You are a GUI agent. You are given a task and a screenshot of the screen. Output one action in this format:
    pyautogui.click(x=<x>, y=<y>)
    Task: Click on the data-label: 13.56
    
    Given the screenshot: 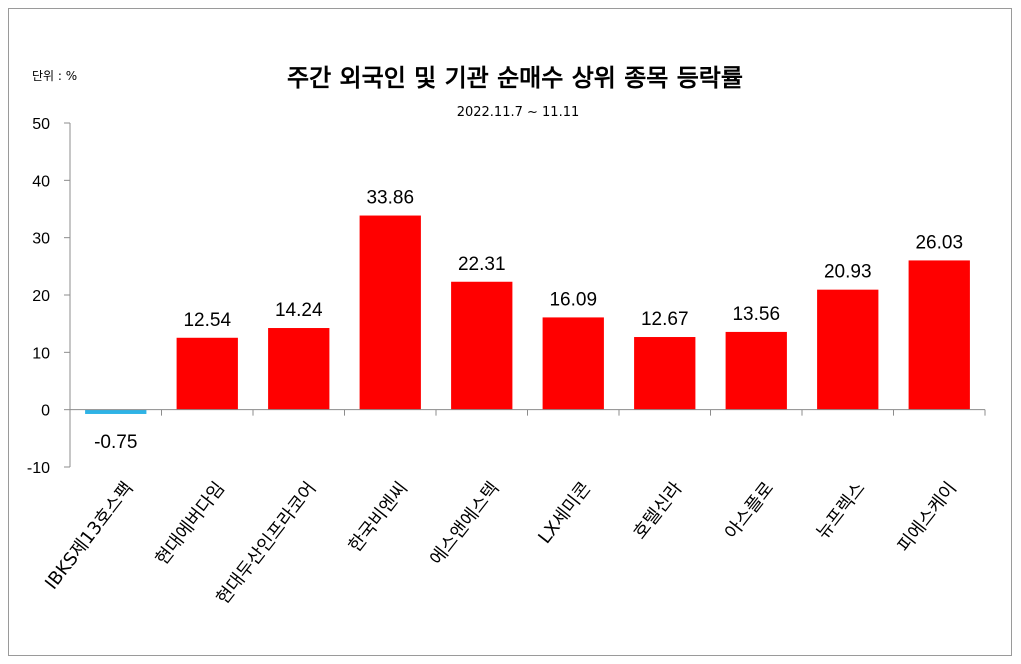 What is the action you would take?
    pyautogui.click(x=756, y=314)
    